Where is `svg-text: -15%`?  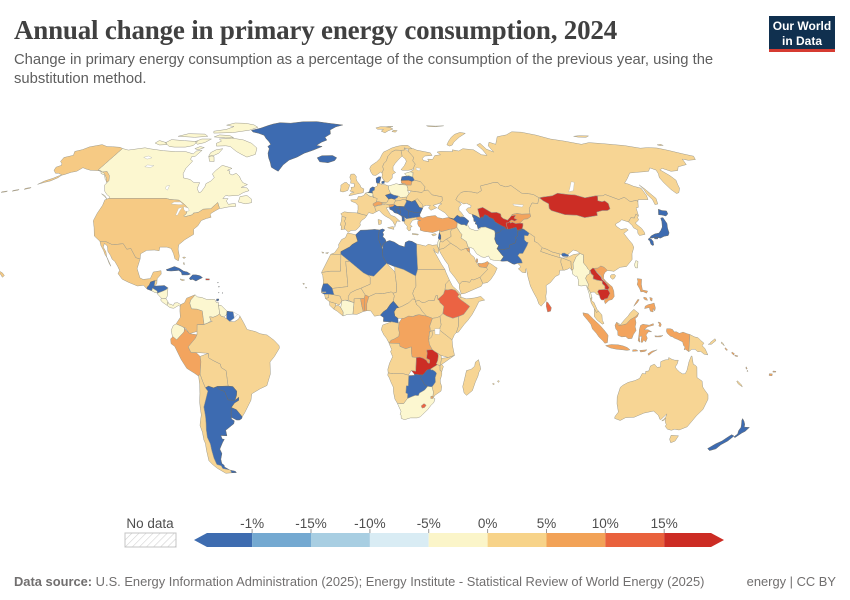
svg-text: -15% is located at coordinates (311, 523).